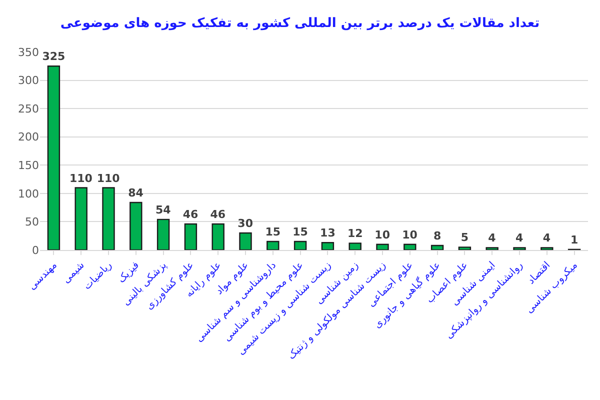  What do you see at coordinates (574, 239) in the screenshot?
I see `data-label: 1` at bounding box center [574, 239].